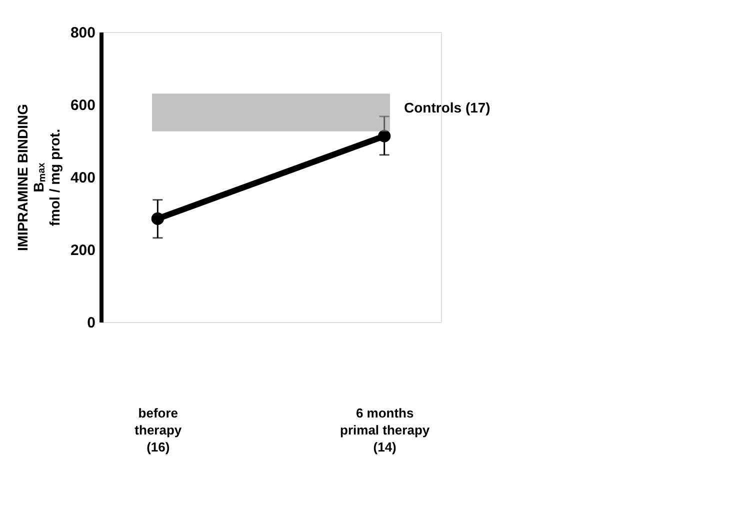 The width and height of the screenshot is (729, 515). Describe the element at coordinates (83, 33) in the screenshot. I see `y-tick-label: 800` at that location.